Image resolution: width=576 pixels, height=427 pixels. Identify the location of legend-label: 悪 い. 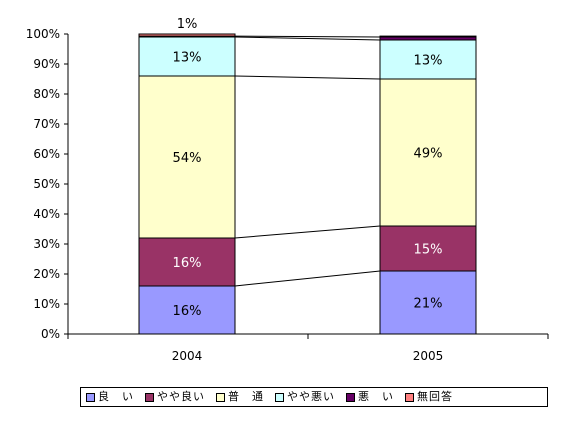
(376, 396).